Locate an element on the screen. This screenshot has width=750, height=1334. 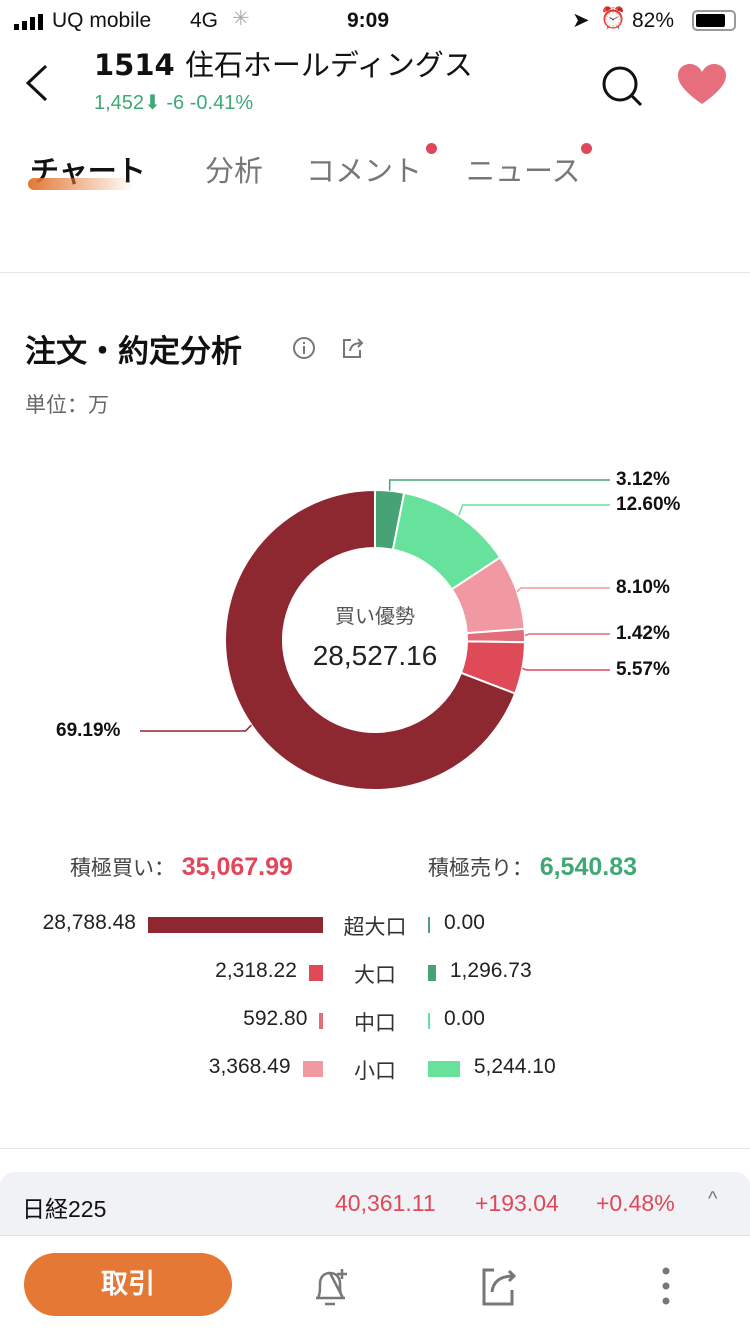
chevron-up-icon: ^ is located at coordinates (713, 1199).